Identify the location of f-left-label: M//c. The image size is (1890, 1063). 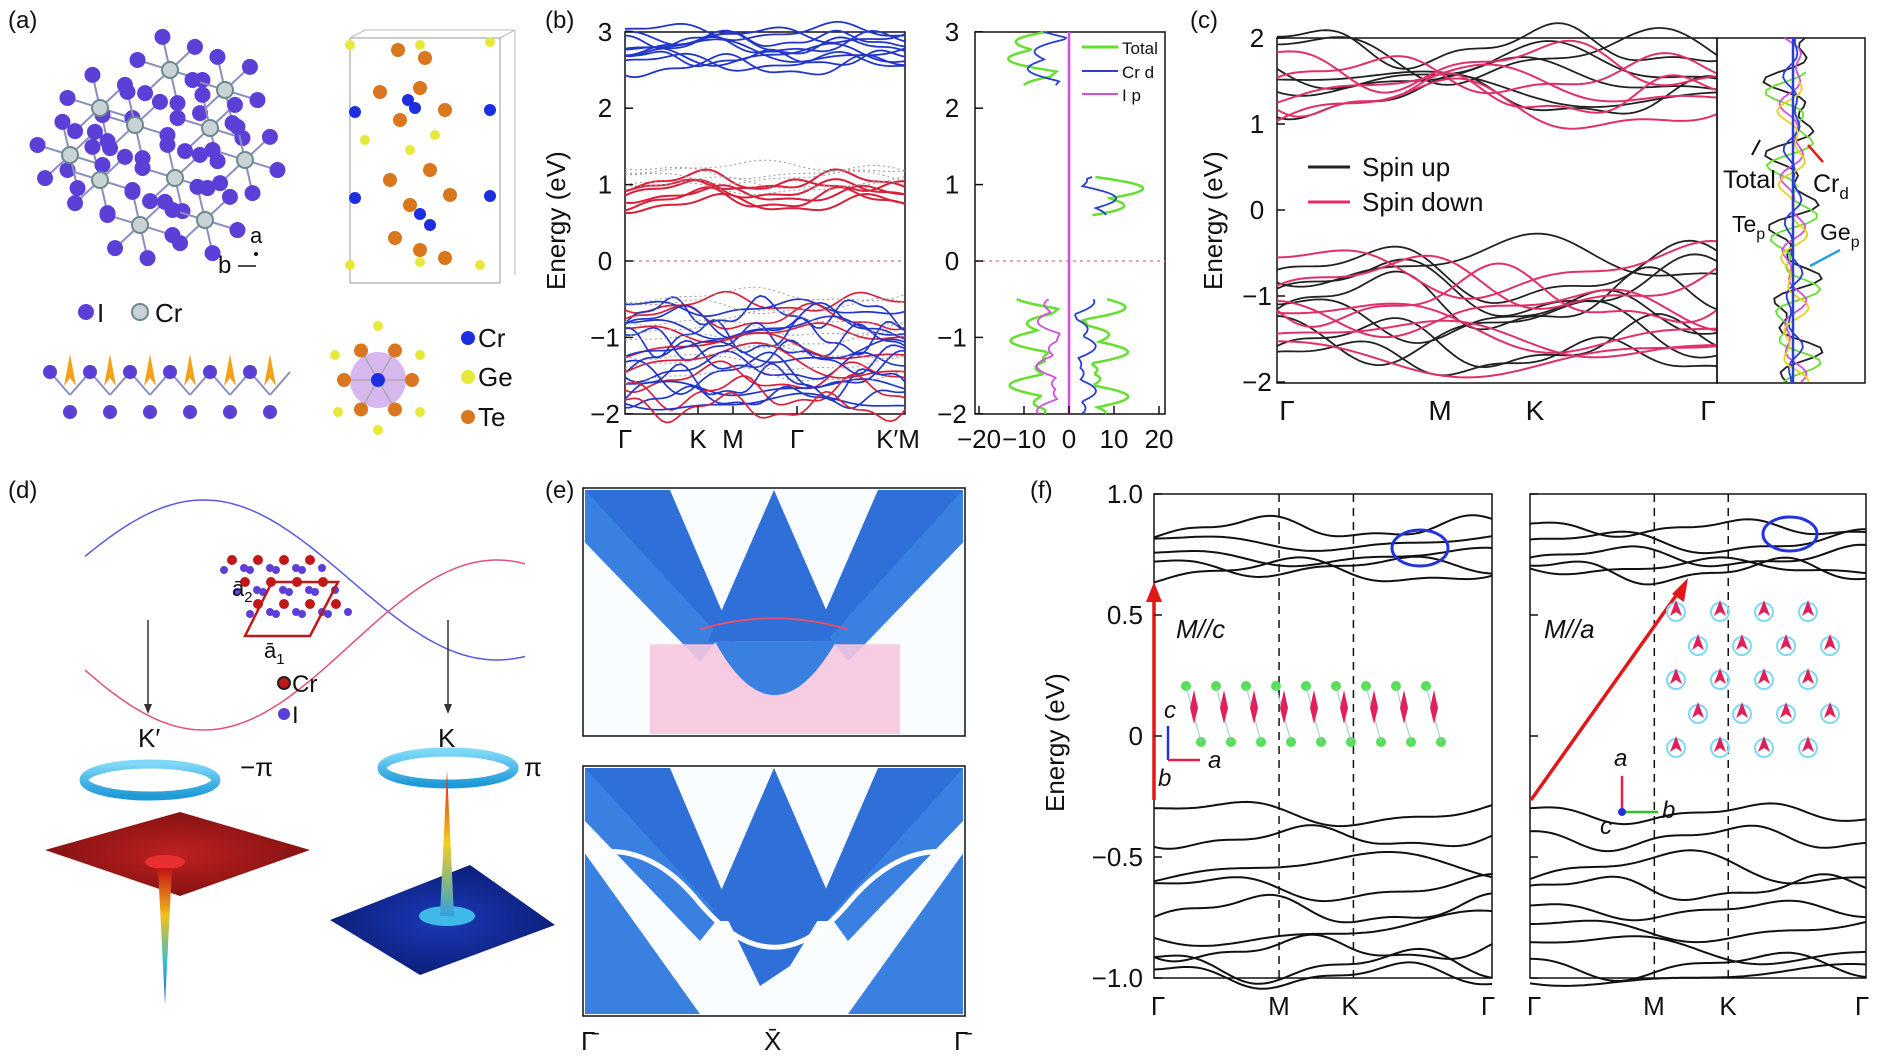
(1200, 629).